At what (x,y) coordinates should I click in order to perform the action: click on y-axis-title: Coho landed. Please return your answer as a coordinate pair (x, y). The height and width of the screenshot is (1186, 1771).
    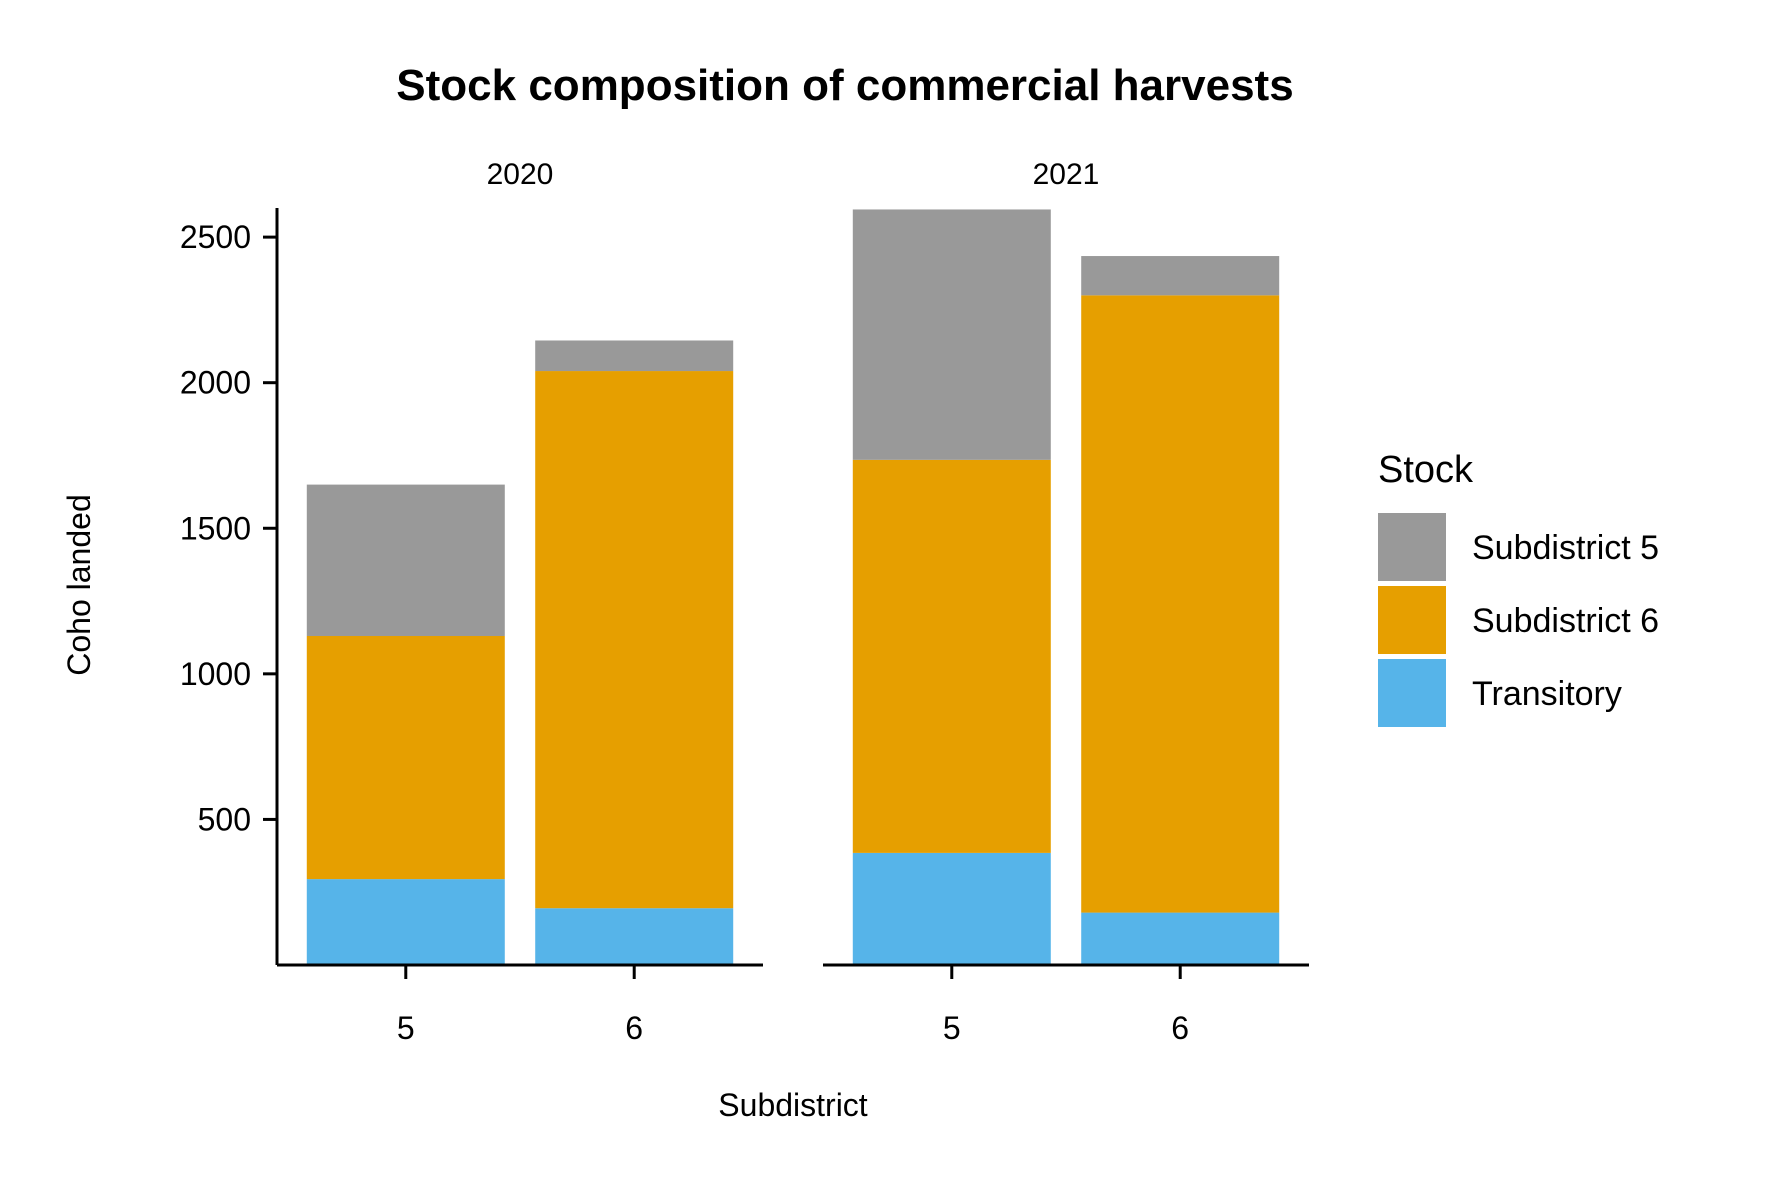
    Looking at the image, I should click on (79, 584).